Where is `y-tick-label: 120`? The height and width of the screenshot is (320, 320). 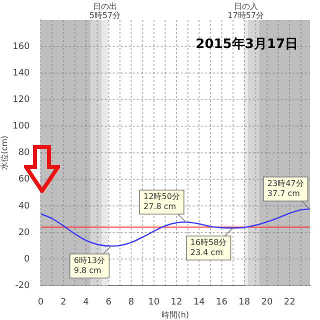
y-tick-label: 120 is located at coordinates (21, 100).